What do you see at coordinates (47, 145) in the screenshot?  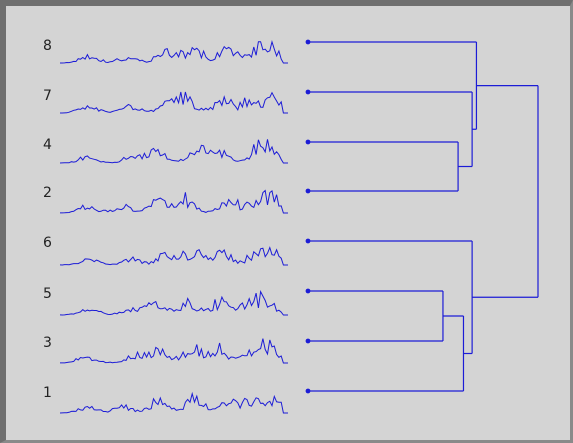 I see `row-label: 4` at bounding box center [47, 145].